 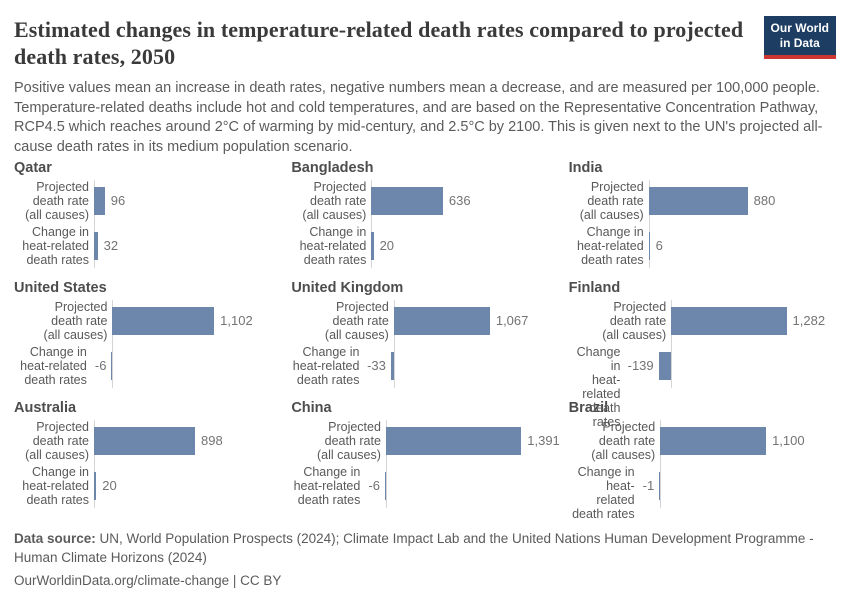 What do you see at coordinates (347, 288) in the screenshot?
I see `country-title: United Kingdom` at bounding box center [347, 288].